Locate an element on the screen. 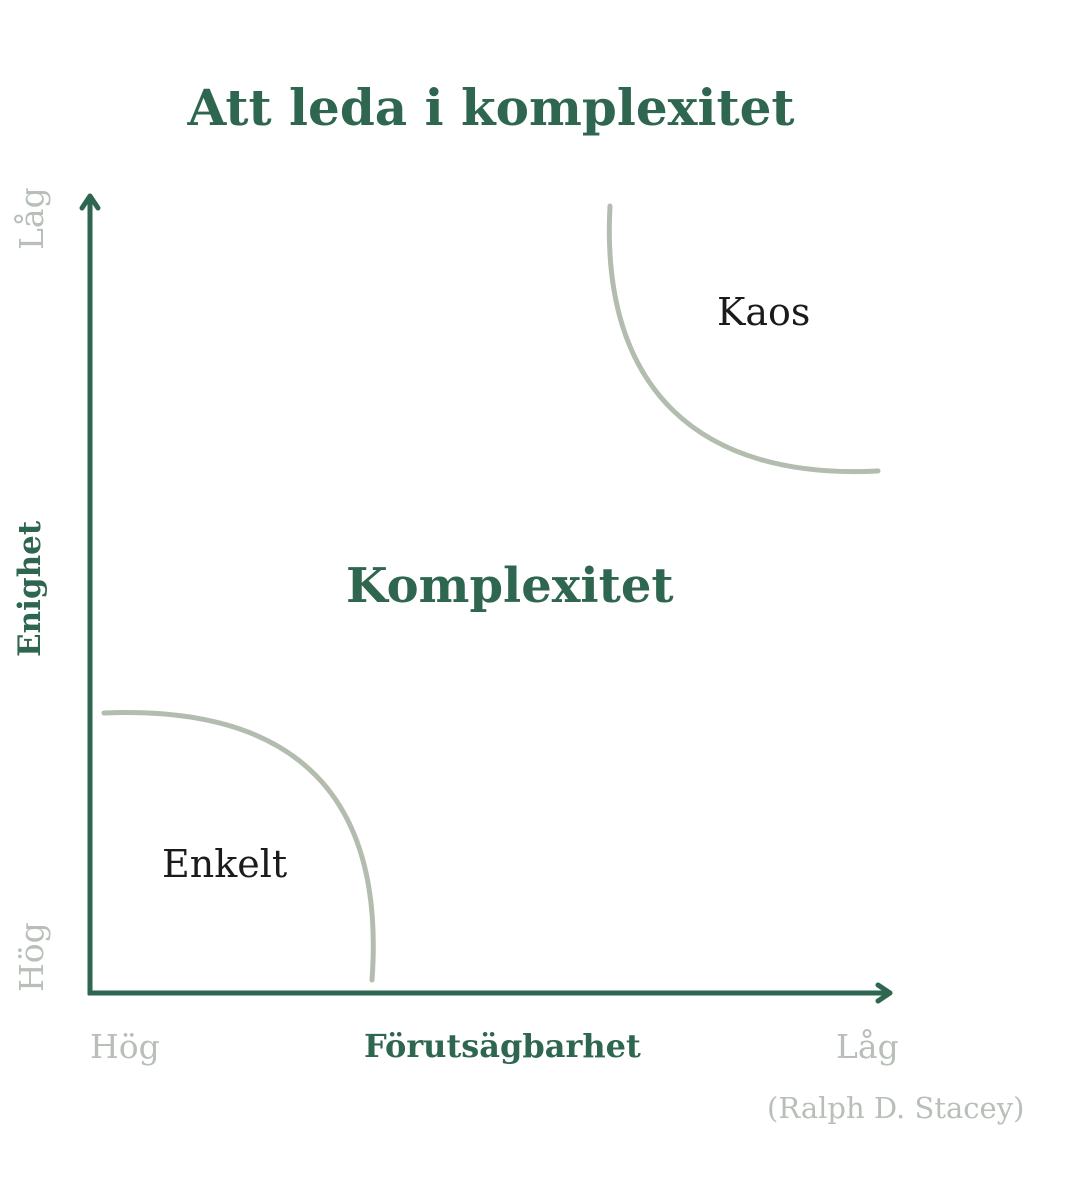 This screenshot has width=1080, height=1181. y-axis-title: Enighet is located at coordinates (30, 588).